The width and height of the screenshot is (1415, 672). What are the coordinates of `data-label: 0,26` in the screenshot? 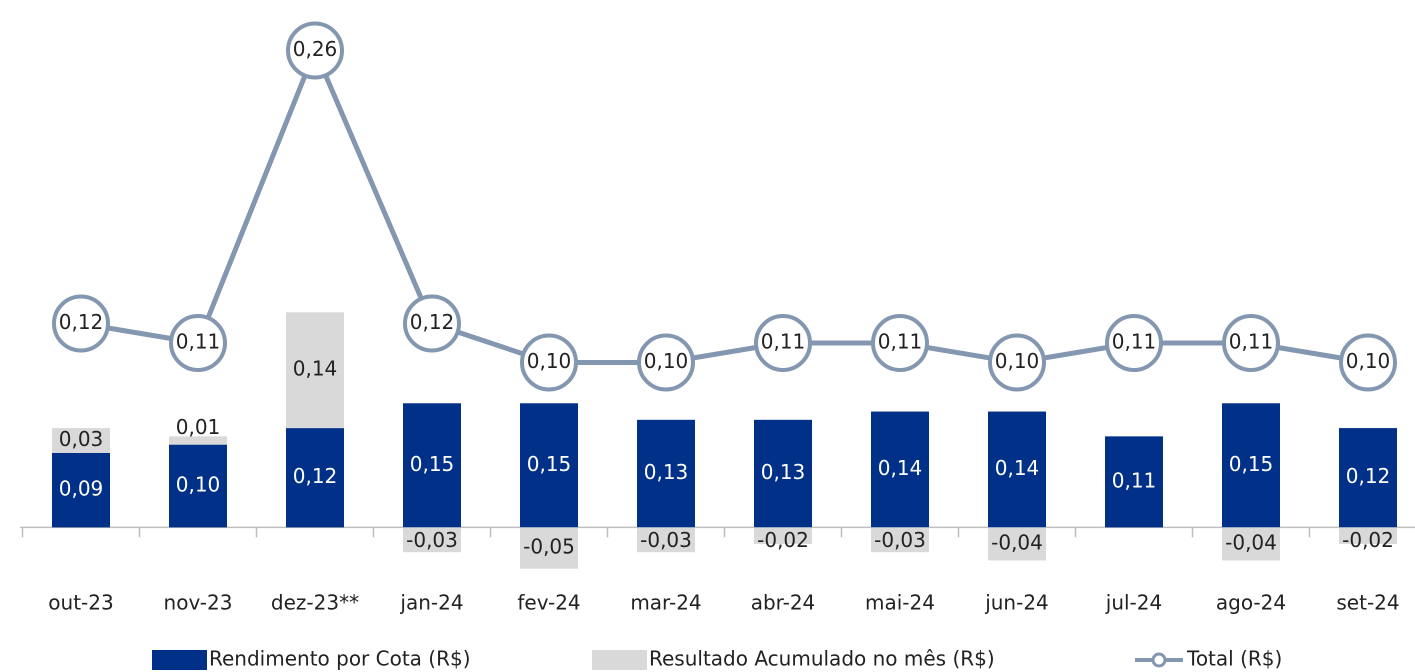 It's located at (315, 49).